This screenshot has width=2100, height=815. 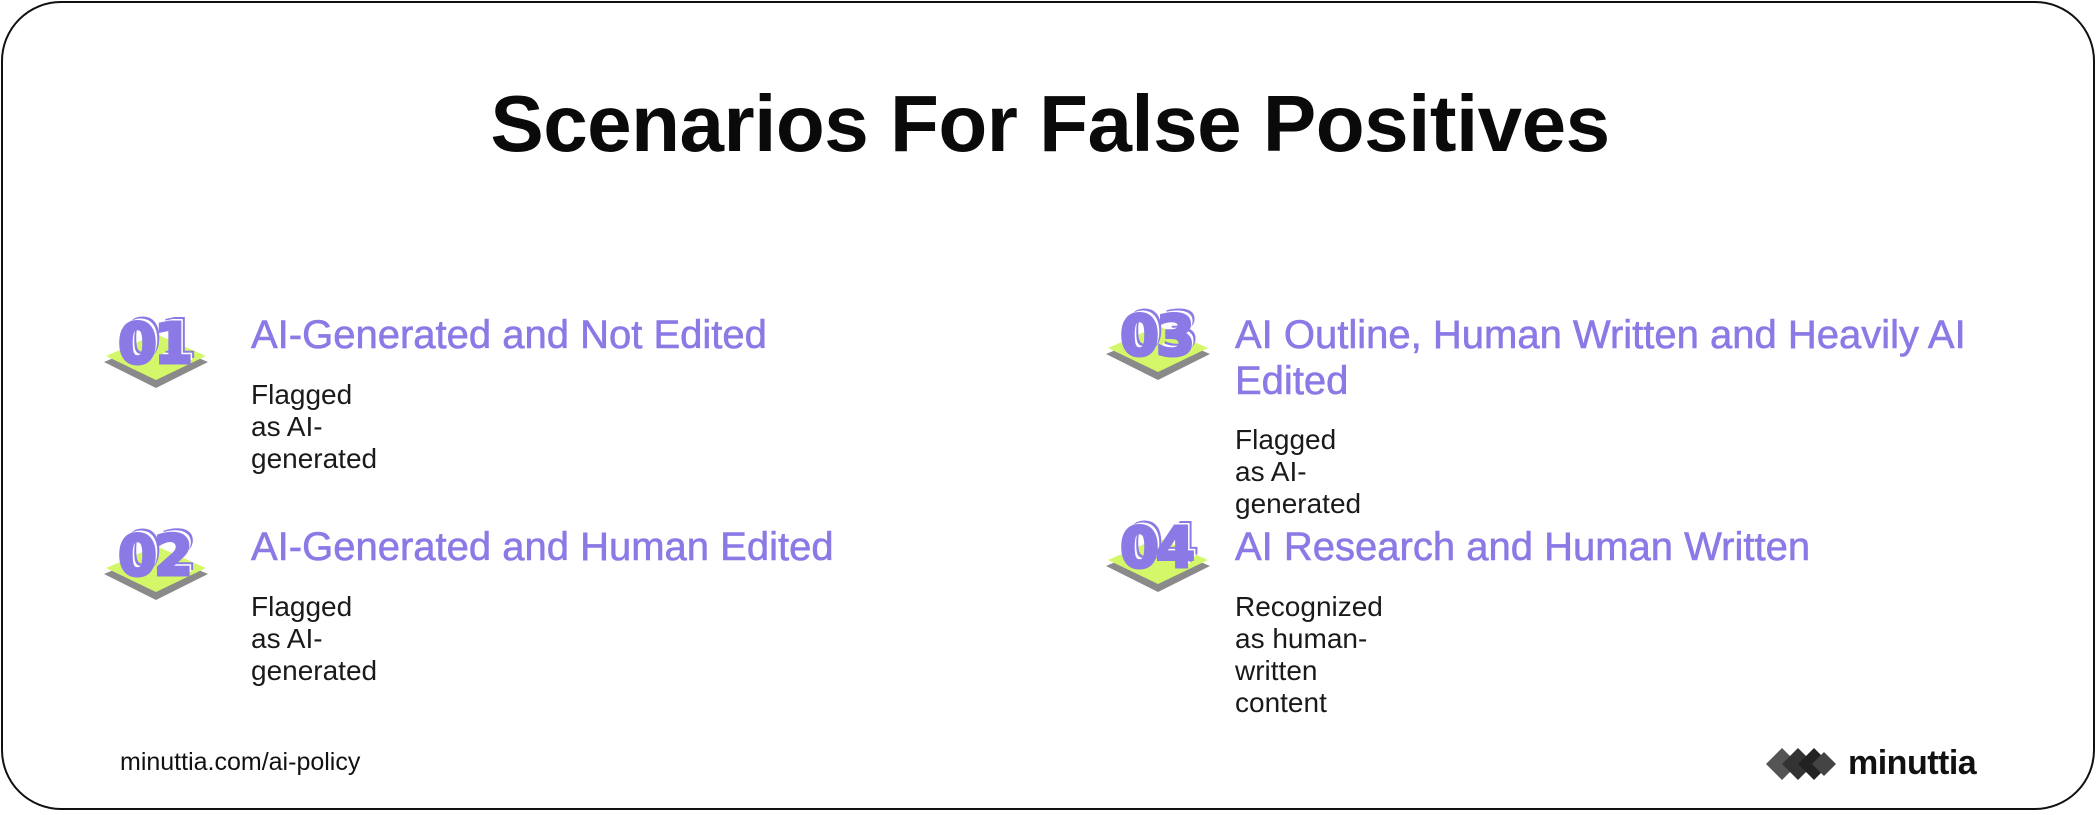 I want to click on footer-url: minuttia.com/ai-policy, so click(x=240, y=762).